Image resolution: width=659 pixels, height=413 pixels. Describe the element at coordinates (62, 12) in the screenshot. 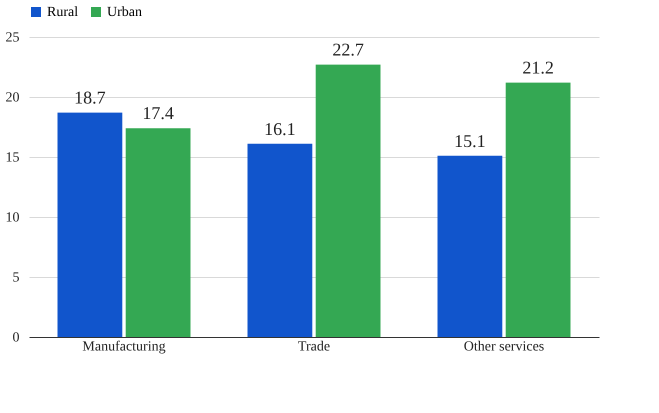

I see `legend-label: Rural` at that location.